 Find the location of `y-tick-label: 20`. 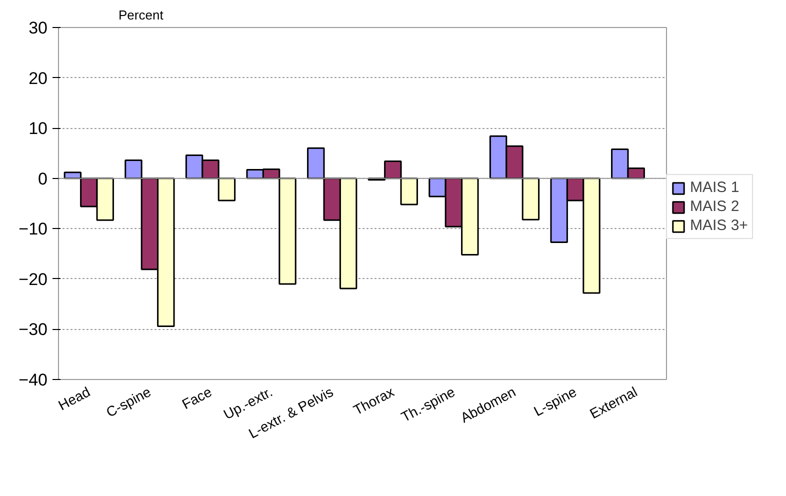

y-tick-label: 20 is located at coordinates (38, 78).